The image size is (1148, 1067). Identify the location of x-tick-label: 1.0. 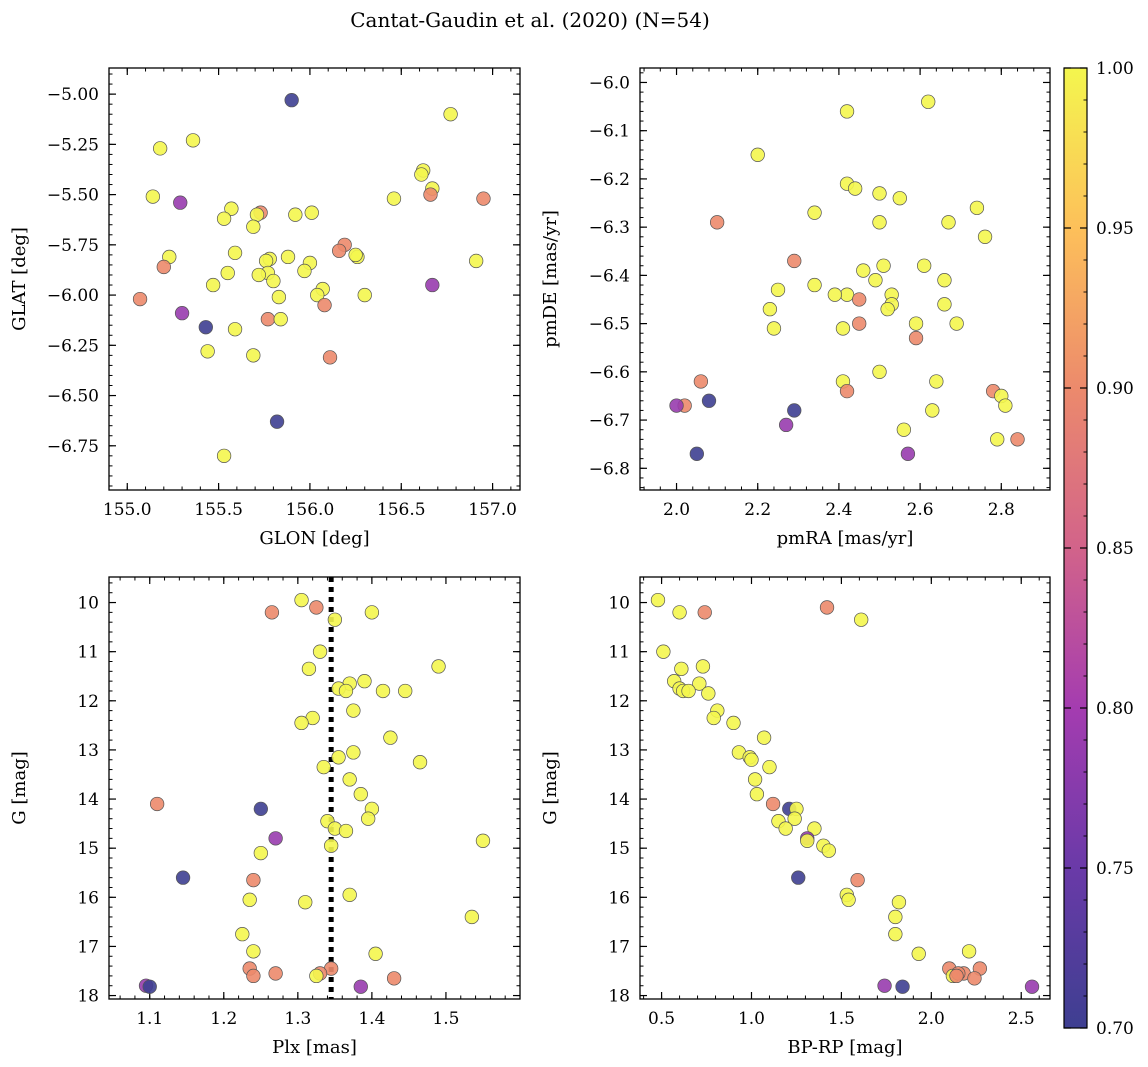
(751, 1019).